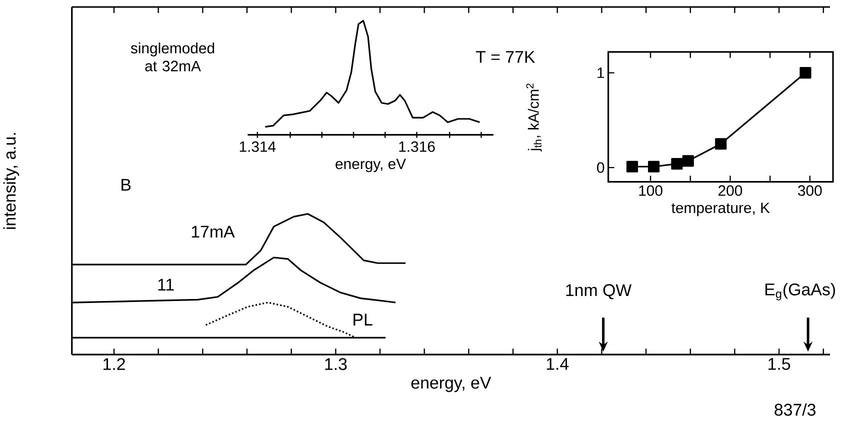 The height and width of the screenshot is (434, 842). I want to click on annotation: T = 77K, so click(506, 57).